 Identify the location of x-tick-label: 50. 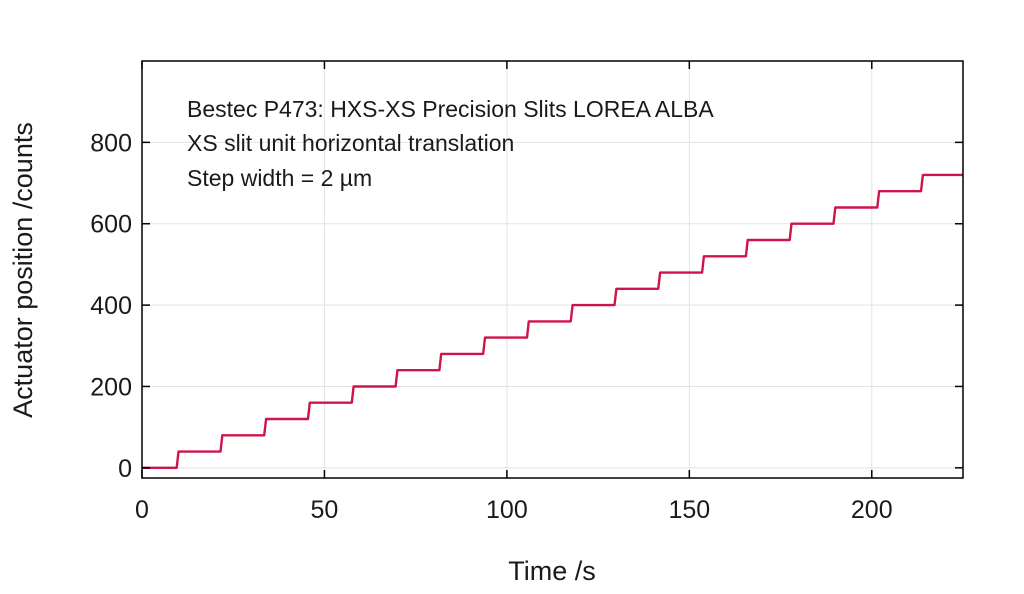
(325, 510).